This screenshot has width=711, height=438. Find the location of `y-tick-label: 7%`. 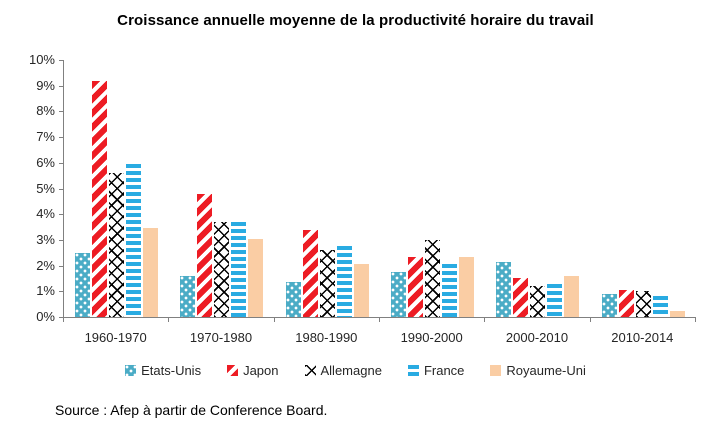

y-tick-label: 7% is located at coordinates (45, 137).